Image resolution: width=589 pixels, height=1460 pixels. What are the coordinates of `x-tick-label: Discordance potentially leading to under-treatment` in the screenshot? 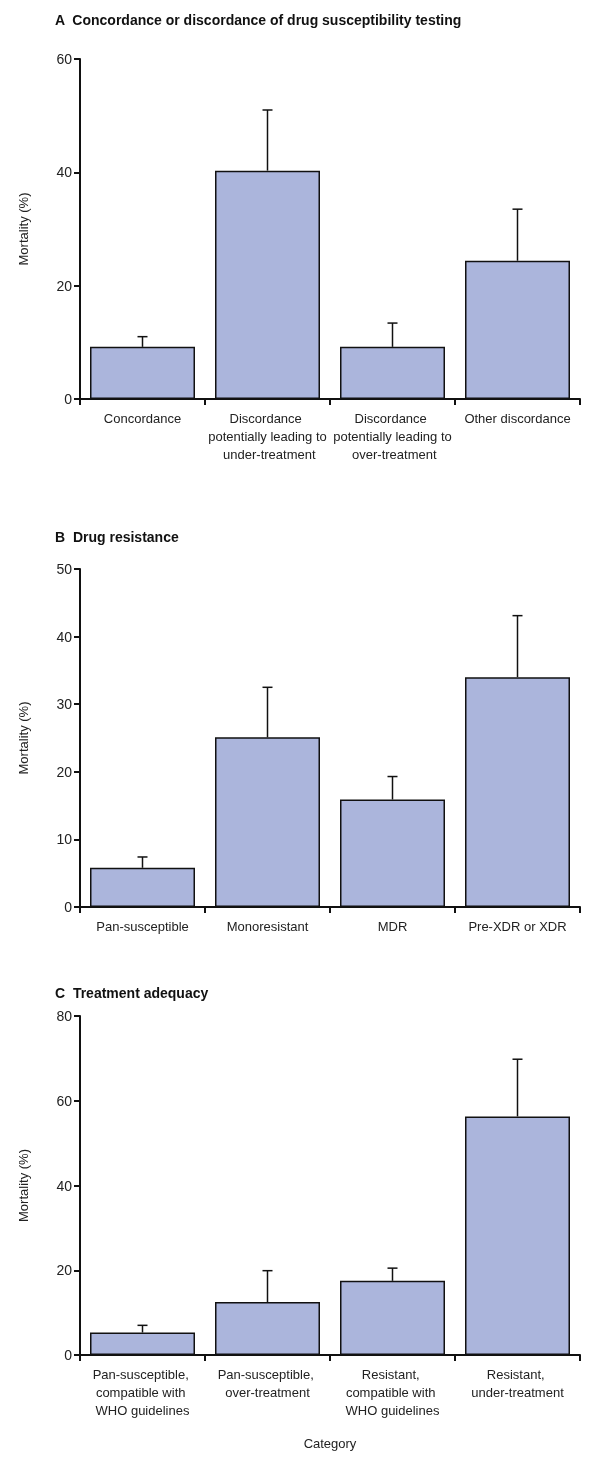 It's located at (267, 436).